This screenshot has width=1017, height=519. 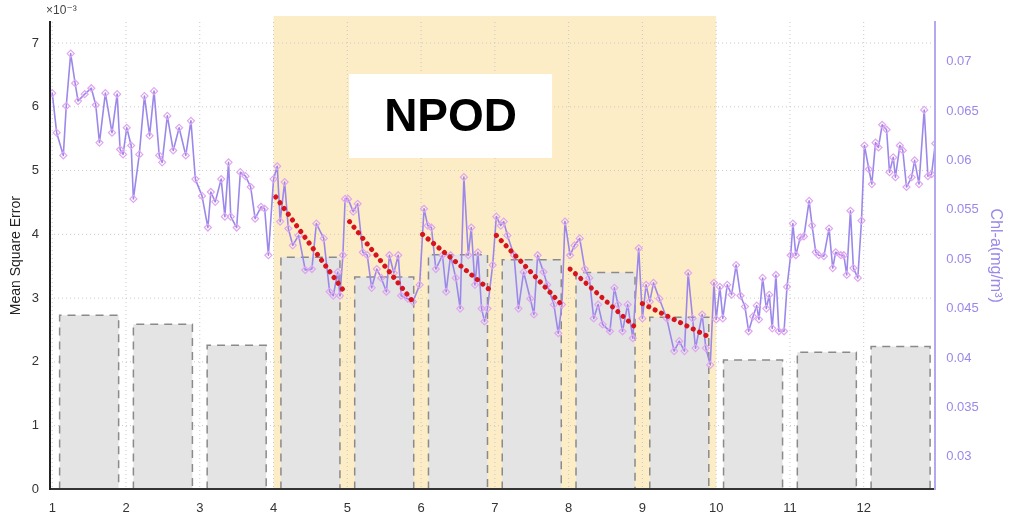 What do you see at coordinates (421, 507) in the screenshot?
I see `x-tick-label: 6` at bounding box center [421, 507].